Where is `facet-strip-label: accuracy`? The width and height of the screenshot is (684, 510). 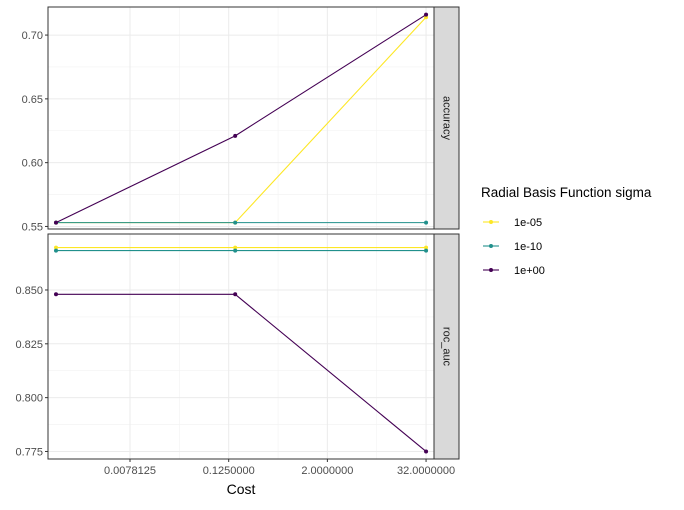 facet-strip-label: accuracy is located at coordinates (447, 118).